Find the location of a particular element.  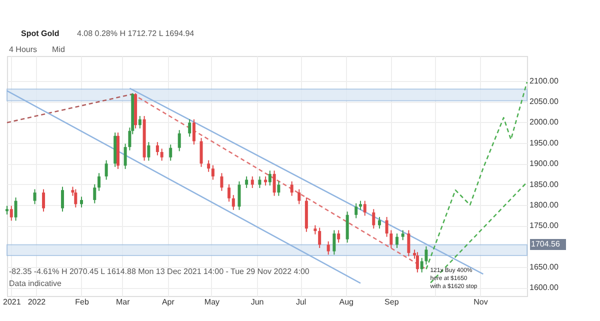

y-tick-label: 1650.00 is located at coordinates (544, 267).